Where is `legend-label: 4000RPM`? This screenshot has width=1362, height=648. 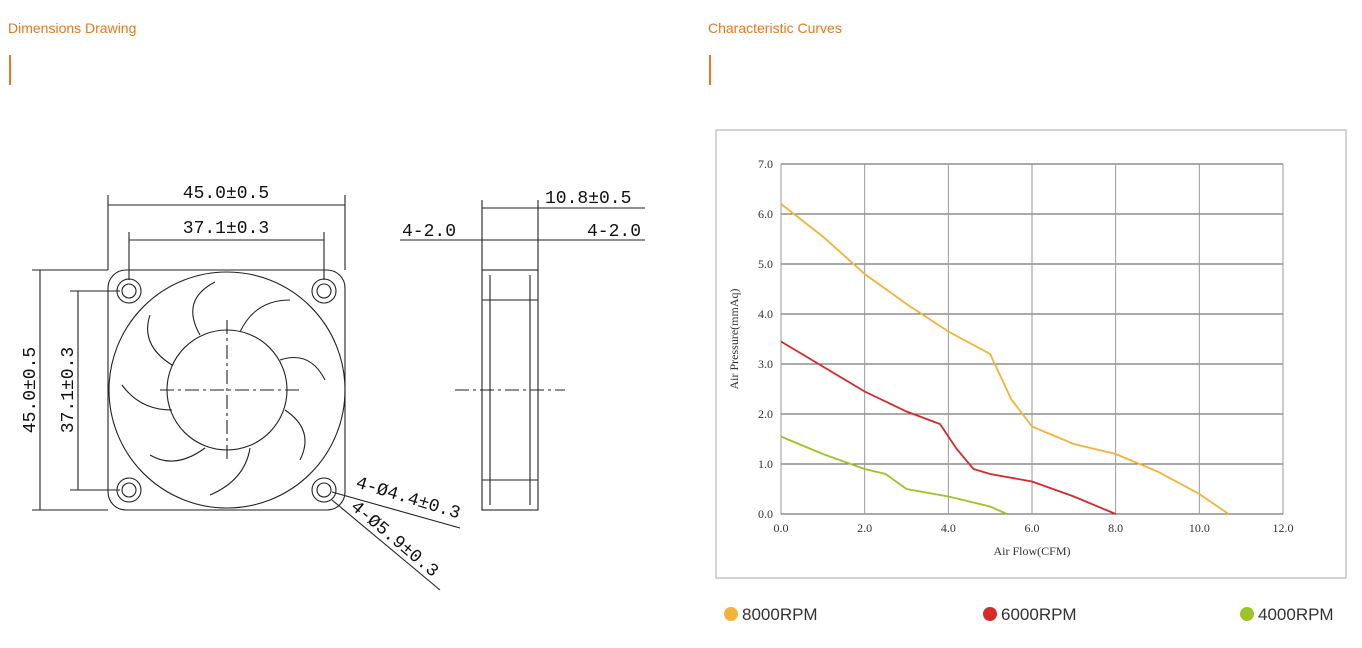
legend-label: 4000RPM is located at coordinates (1296, 614).